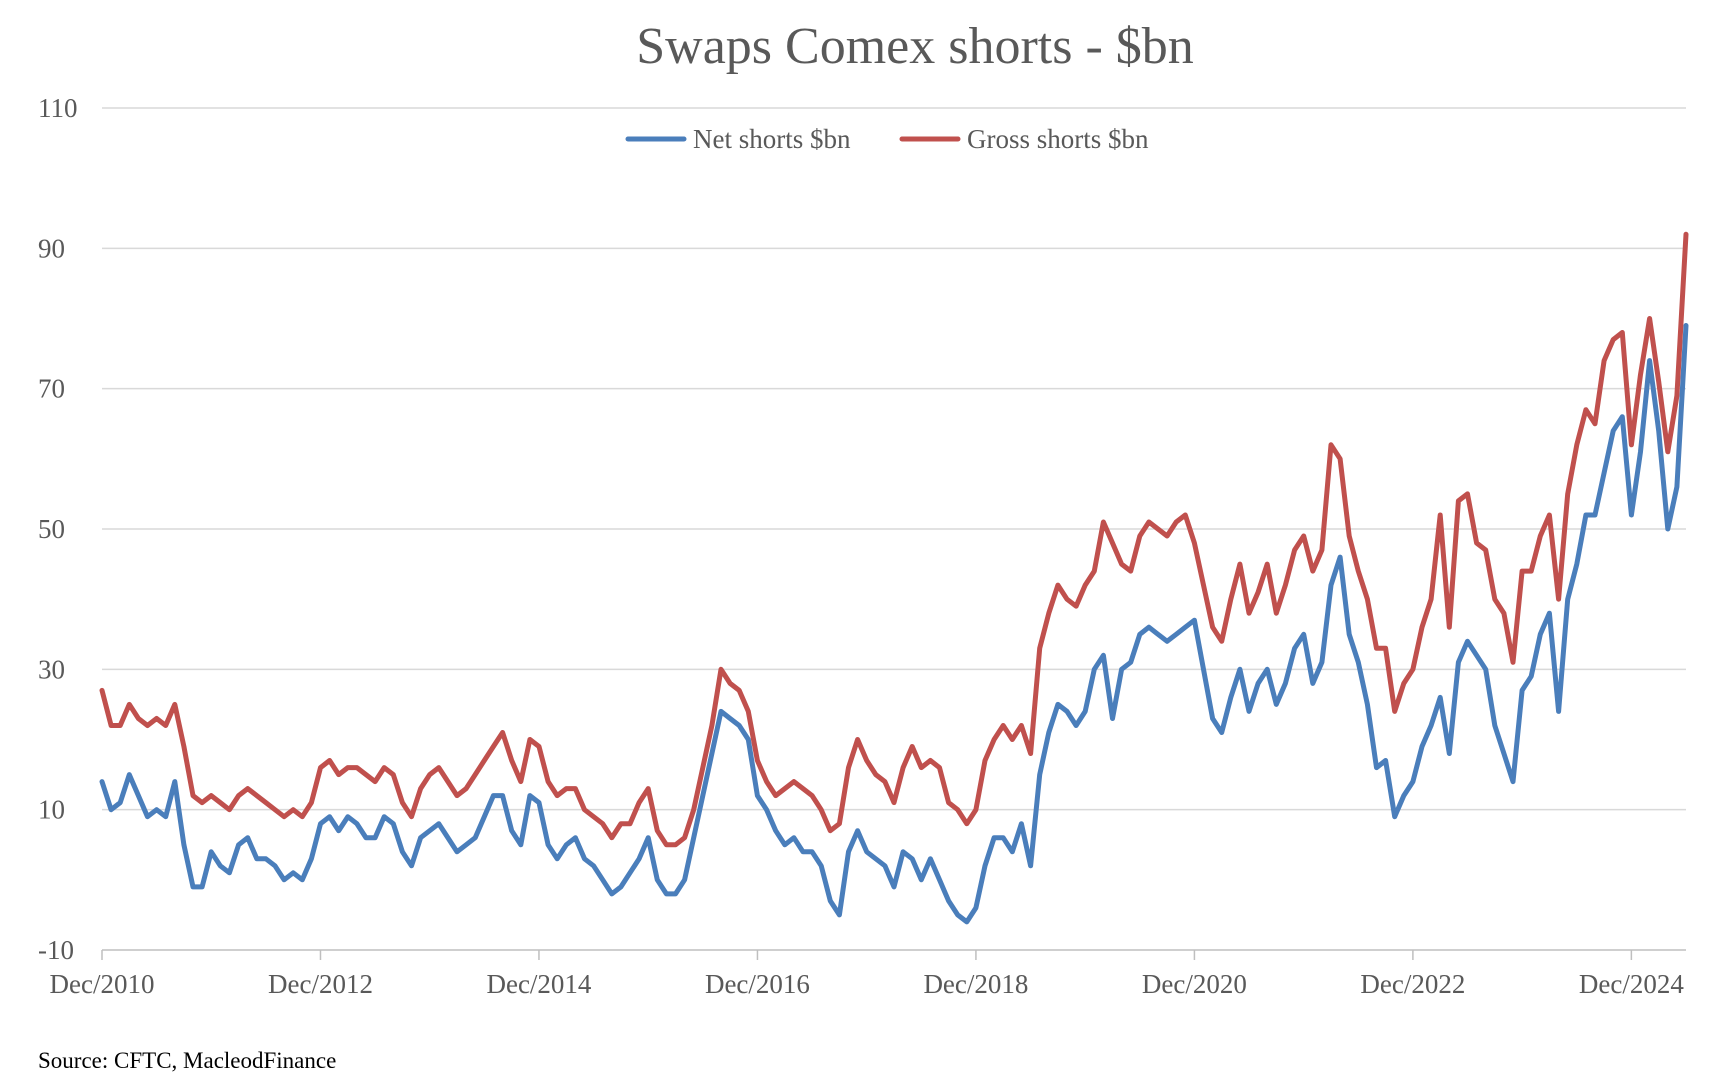 This screenshot has height=1090, width=1716. Describe the element at coordinates (320, 984) in the screenshot. I see `x-tick-label-1: Dec/2012` at that location.